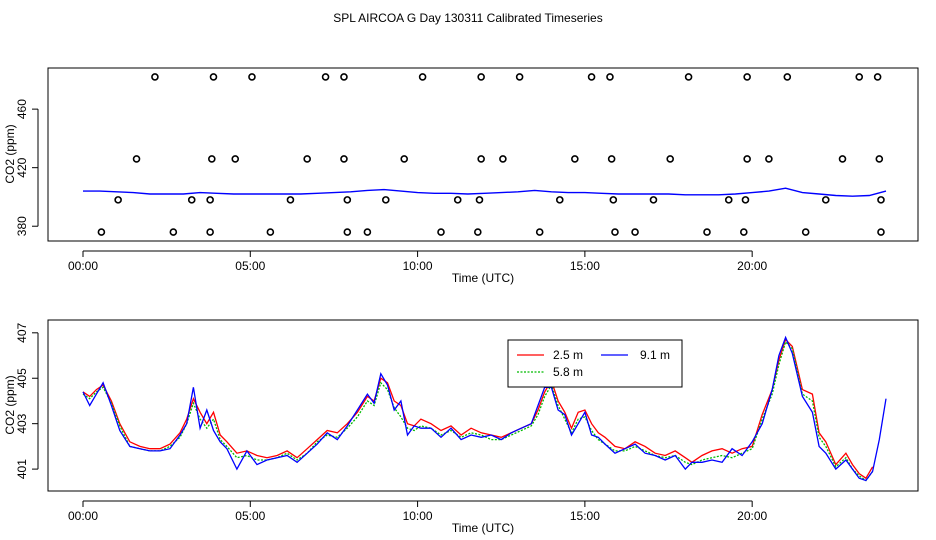  Describe the element at coordinates (22, 167) in the screenshot. I see `y-tick-label: 420` at that location.